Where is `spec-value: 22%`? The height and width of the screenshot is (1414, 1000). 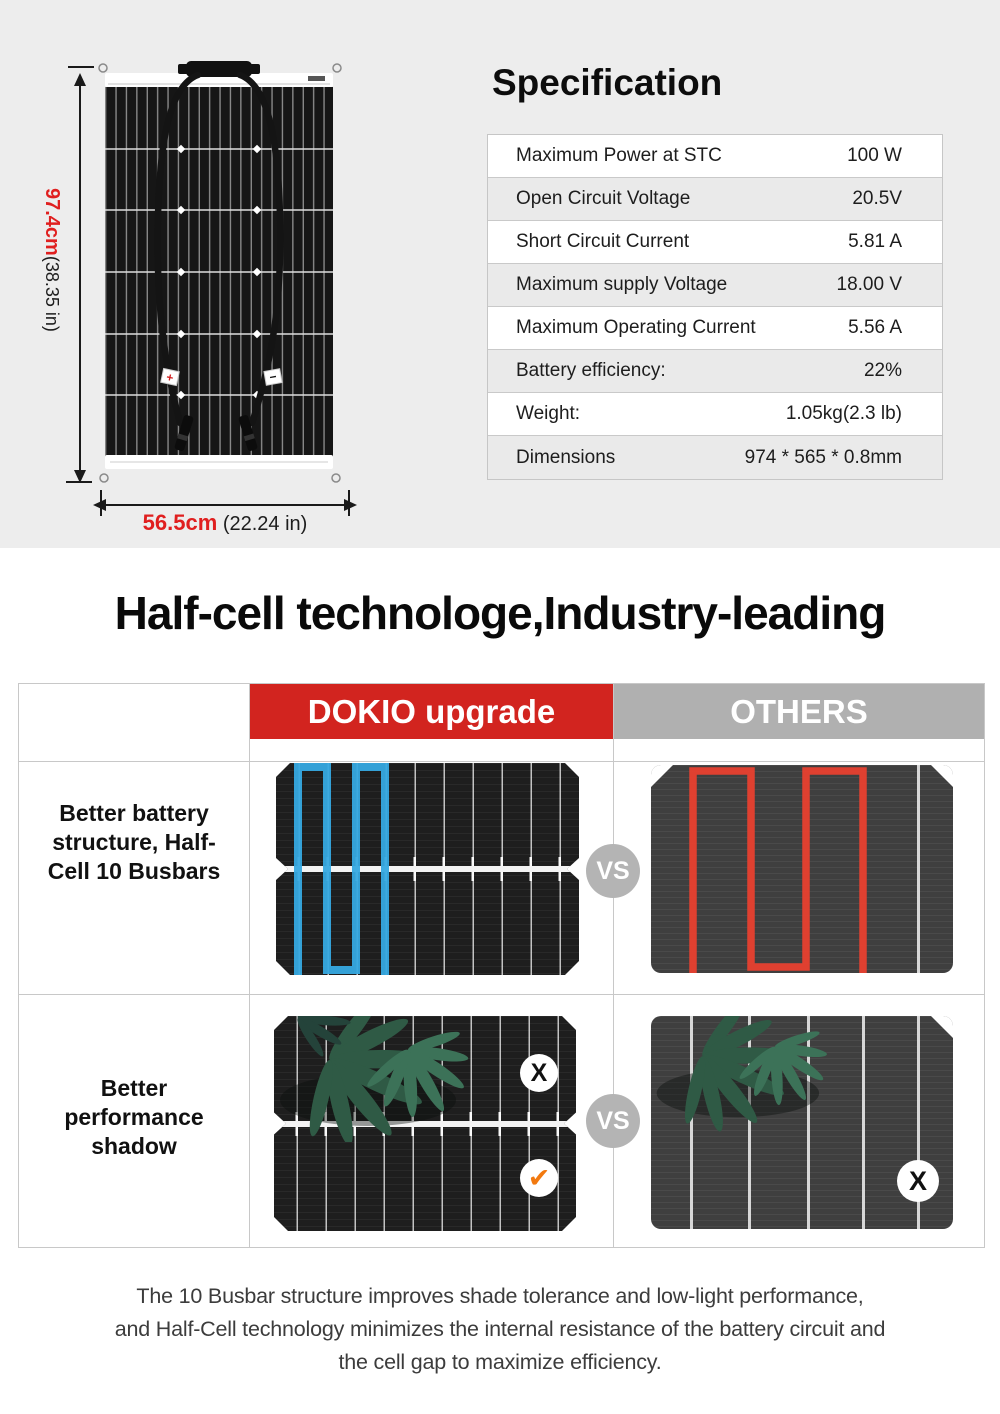 spec-value: 22% is located at coordinates (882, 370).